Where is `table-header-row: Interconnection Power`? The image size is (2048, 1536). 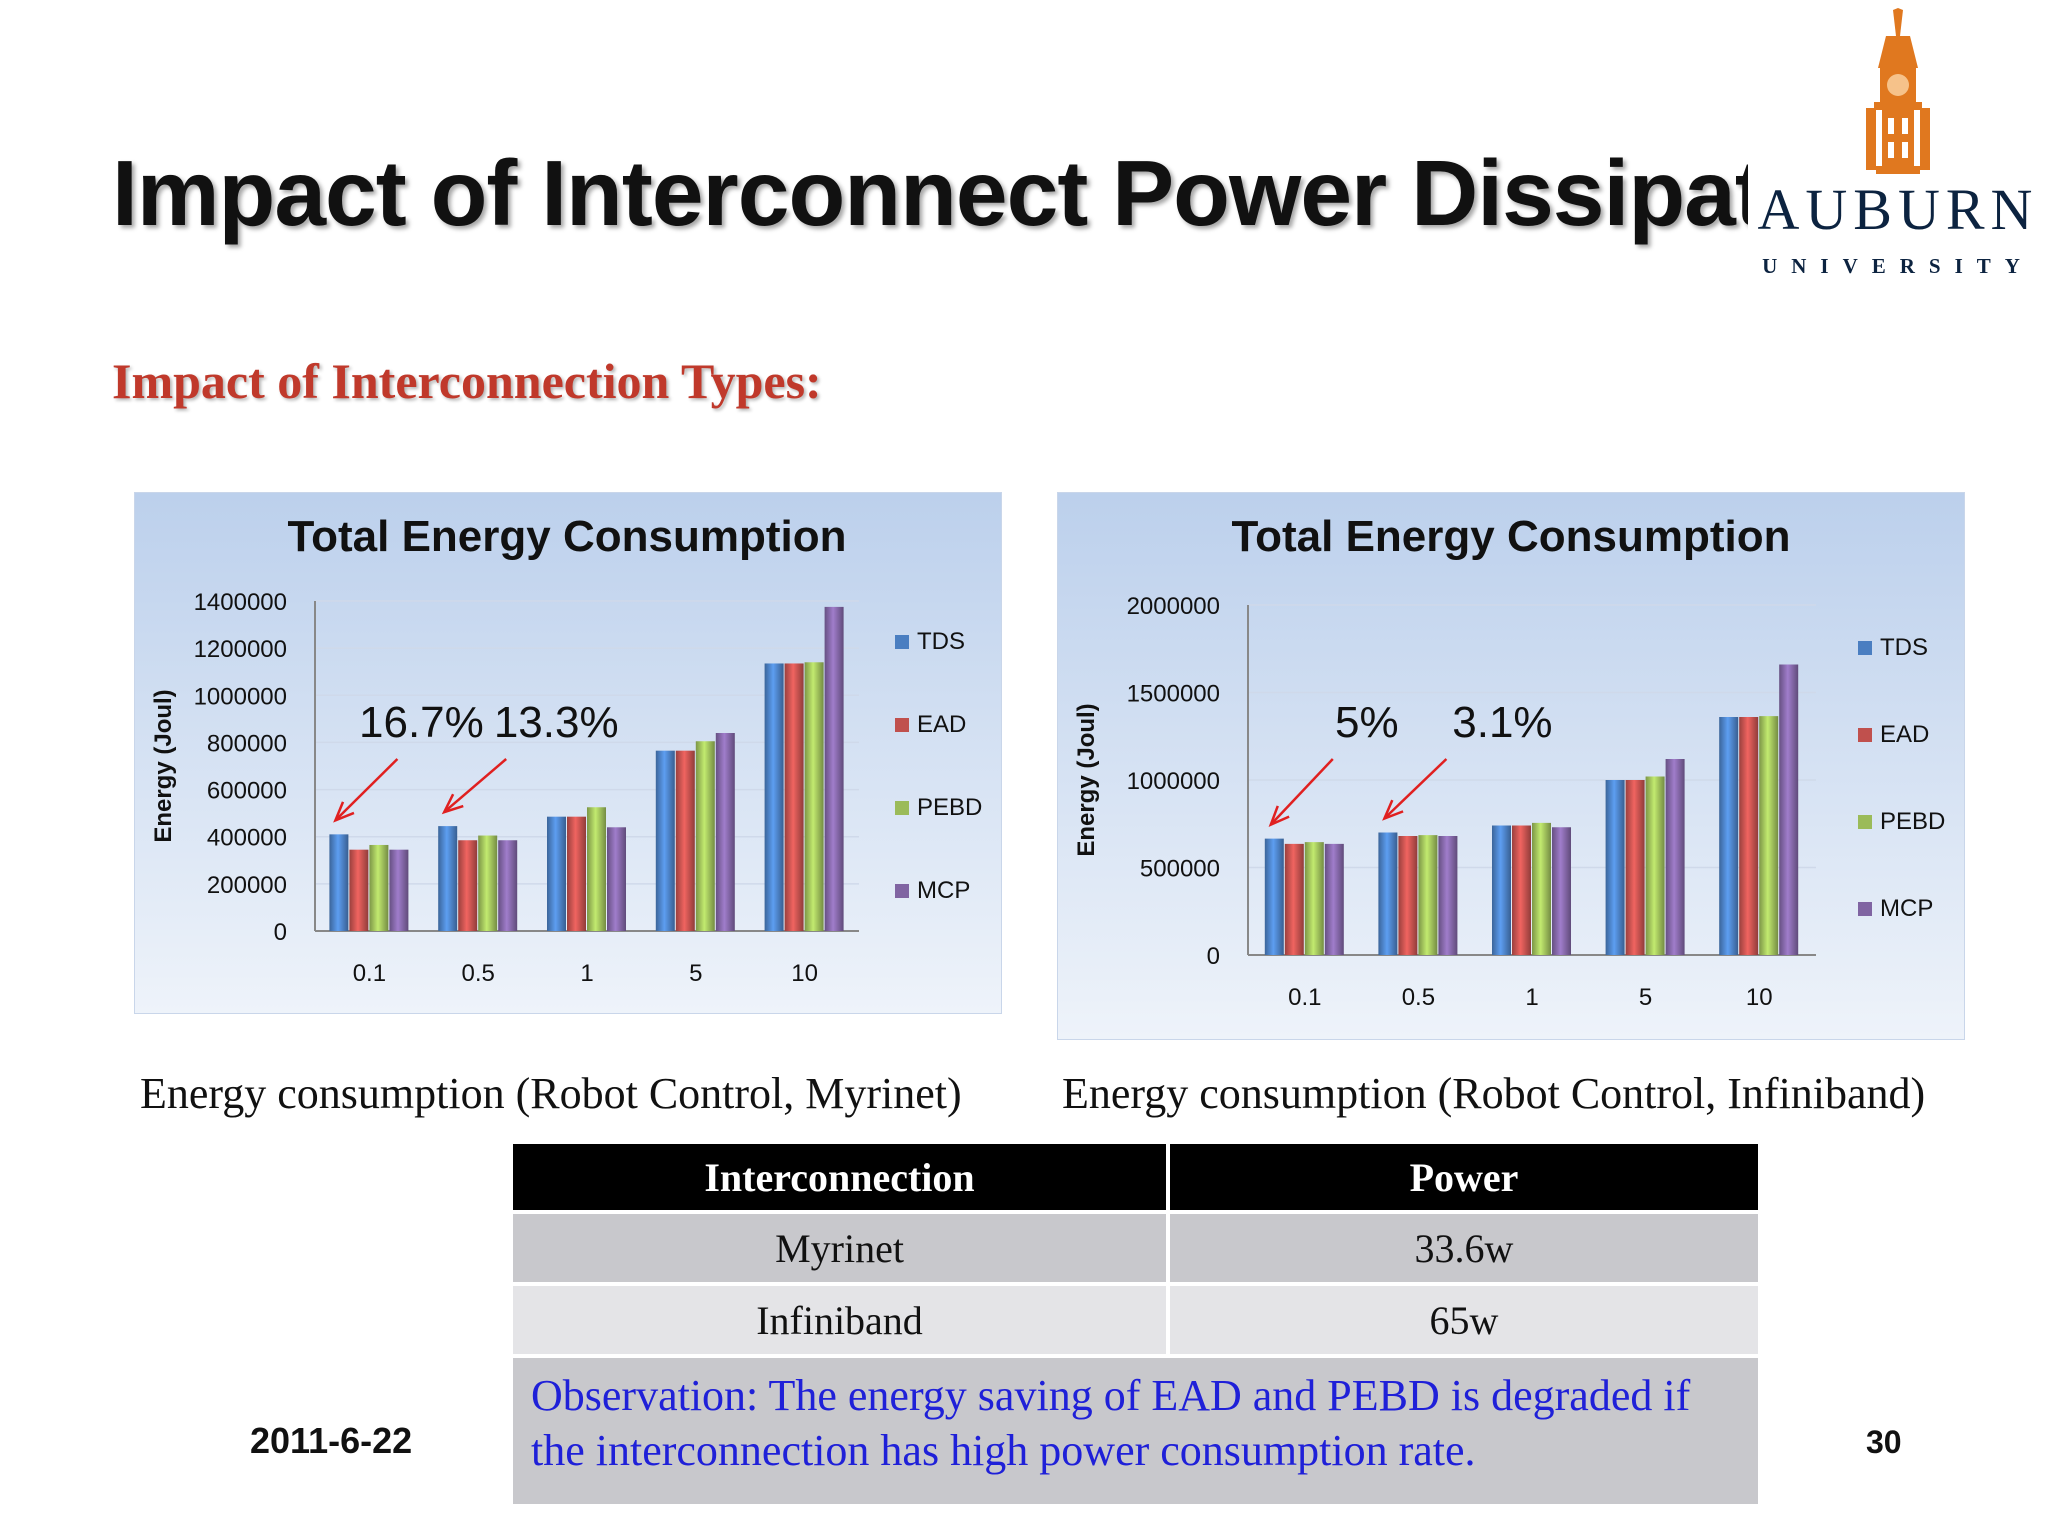 table-header-row: Interconnection Power is located at coordinates (1135, 1177).